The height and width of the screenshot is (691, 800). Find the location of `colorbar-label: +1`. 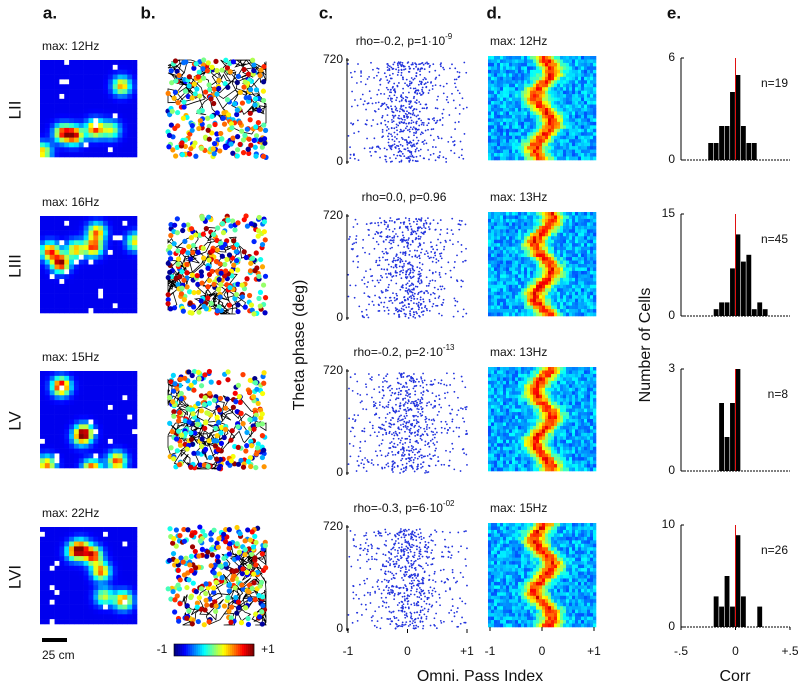

colorbar-label: +1 is located at coordinates (268, 649).